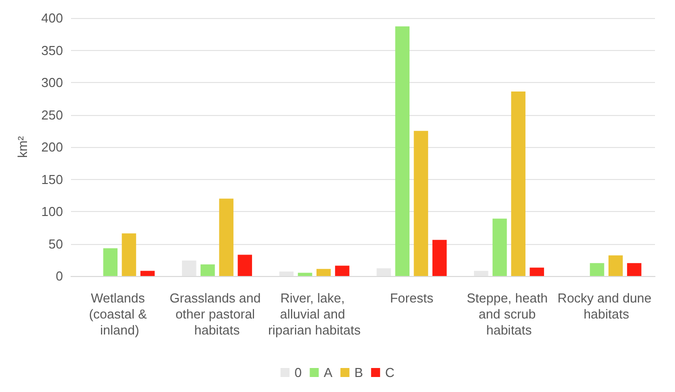  What do you see at coordinates (119, 314) in the screenshot?
I see `x-tick-label: Wetlands (coastal & inland)` at bounding box center [119, 314].